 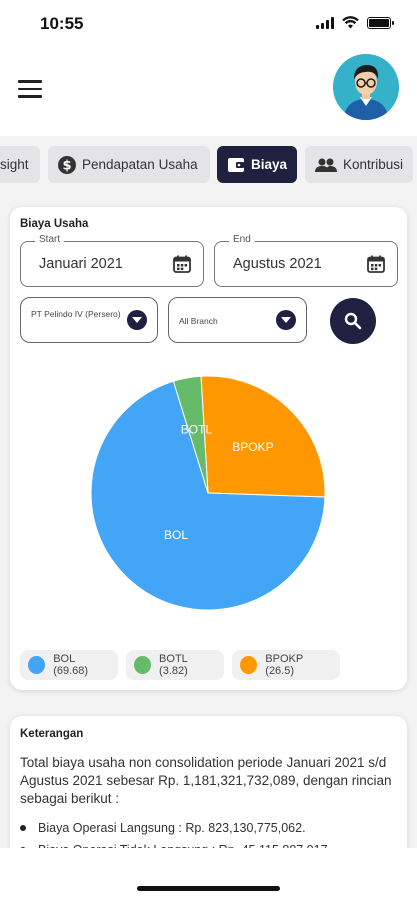 I want to click on app-header, so click(x=208, y=91).